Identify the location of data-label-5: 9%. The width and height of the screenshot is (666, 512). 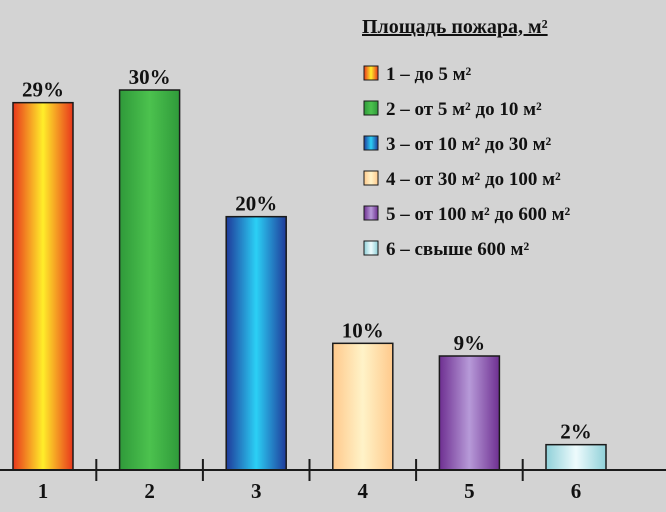
(470, 343).